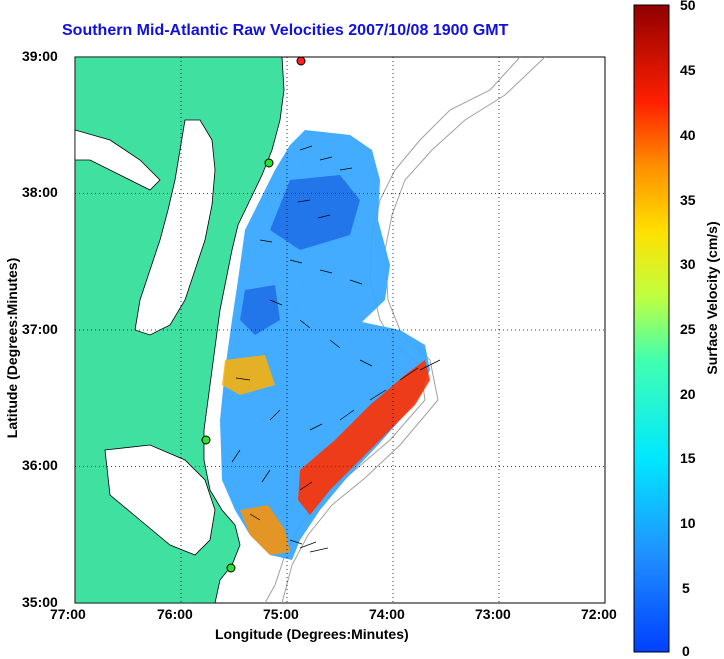  I want to click on colorbar-tick: 45, so click(688, 70).